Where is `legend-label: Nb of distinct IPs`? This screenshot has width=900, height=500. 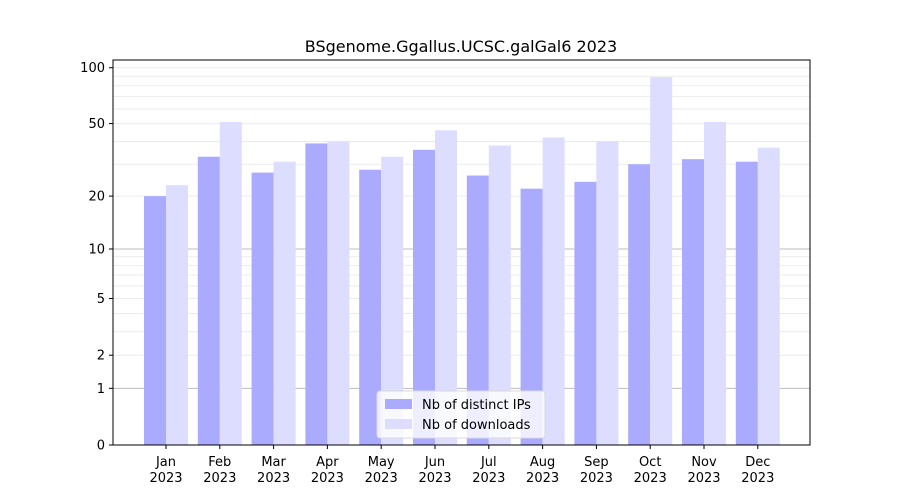 legend-label: Nb of distinct IPs is located at coordinates (476, 405).